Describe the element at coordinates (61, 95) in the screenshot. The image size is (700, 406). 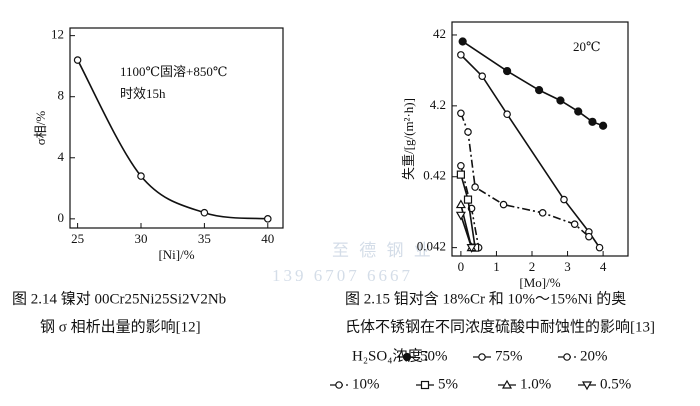
I see `y-tick-label: 8` at that location.